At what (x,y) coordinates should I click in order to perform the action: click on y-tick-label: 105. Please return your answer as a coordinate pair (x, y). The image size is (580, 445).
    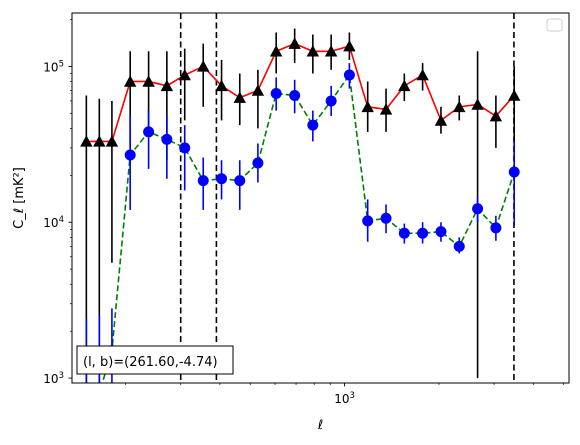
    Looking at the image, I should click on (53, 66).